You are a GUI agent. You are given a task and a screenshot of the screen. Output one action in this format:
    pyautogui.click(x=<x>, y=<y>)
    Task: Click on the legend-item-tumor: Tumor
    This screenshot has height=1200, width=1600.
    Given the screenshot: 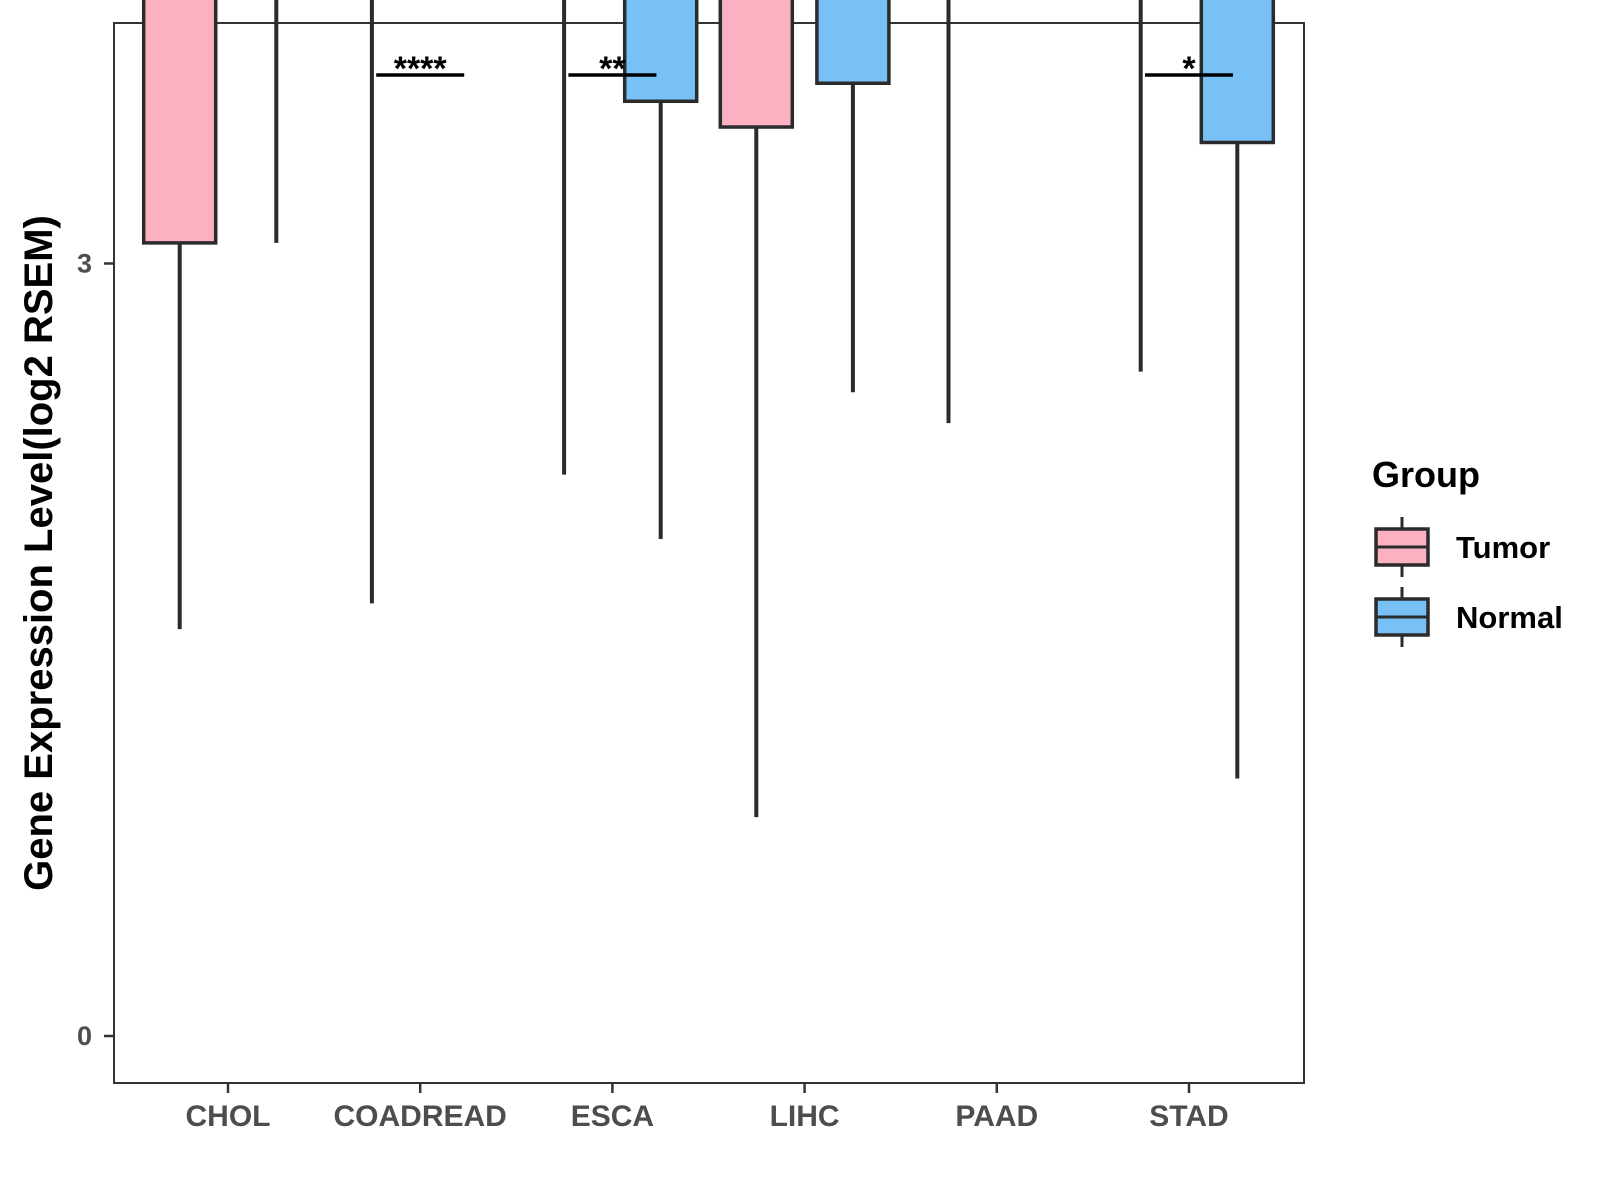 What is the action you would take?
    pyautogui.click(x=1462, y=547)
    